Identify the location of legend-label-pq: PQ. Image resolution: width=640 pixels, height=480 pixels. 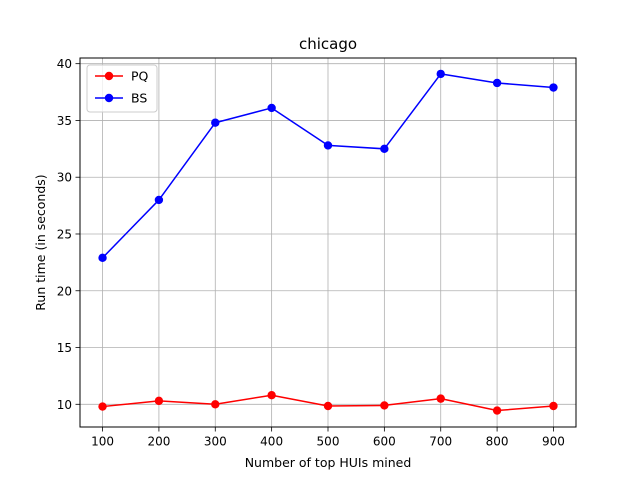
(140, 76).